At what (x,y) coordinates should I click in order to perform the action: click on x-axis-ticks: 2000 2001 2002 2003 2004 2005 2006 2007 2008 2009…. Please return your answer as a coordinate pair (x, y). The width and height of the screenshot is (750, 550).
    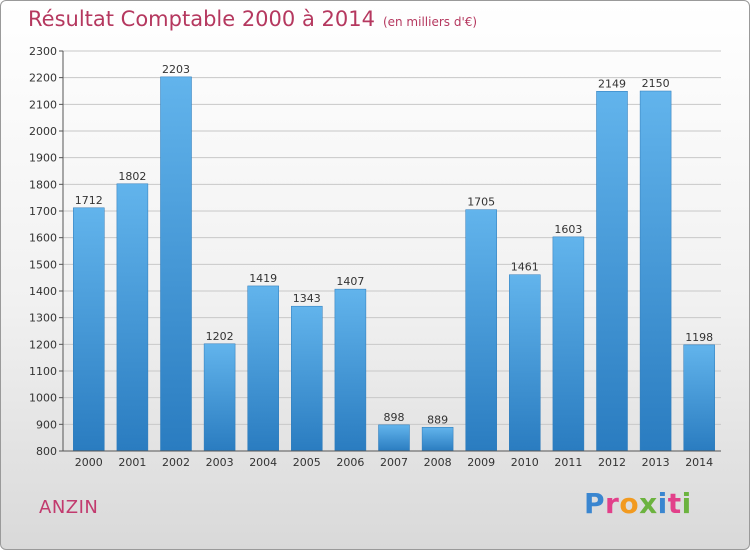
    Looking at the image, I should click on (394, 462).